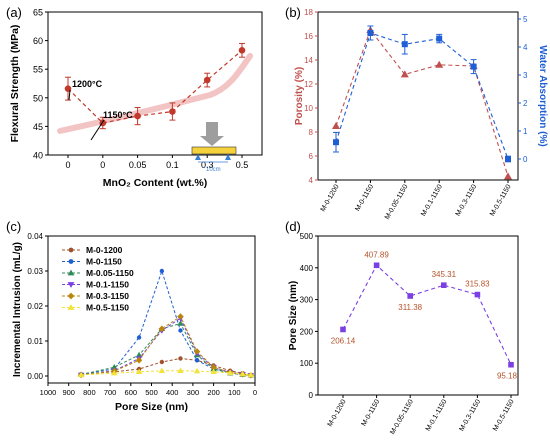  Describe the element at coordinates (68, 392) in the screenshot. I see `x-tick-label: 900` at that location.